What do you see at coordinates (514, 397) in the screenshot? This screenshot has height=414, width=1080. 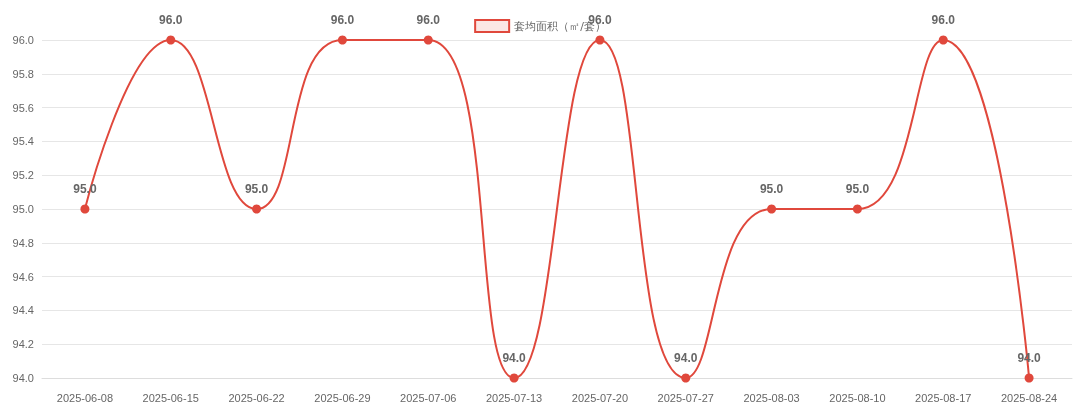 I see `x-tick-label: 2025-07-13` at bounding box center [514, 397].